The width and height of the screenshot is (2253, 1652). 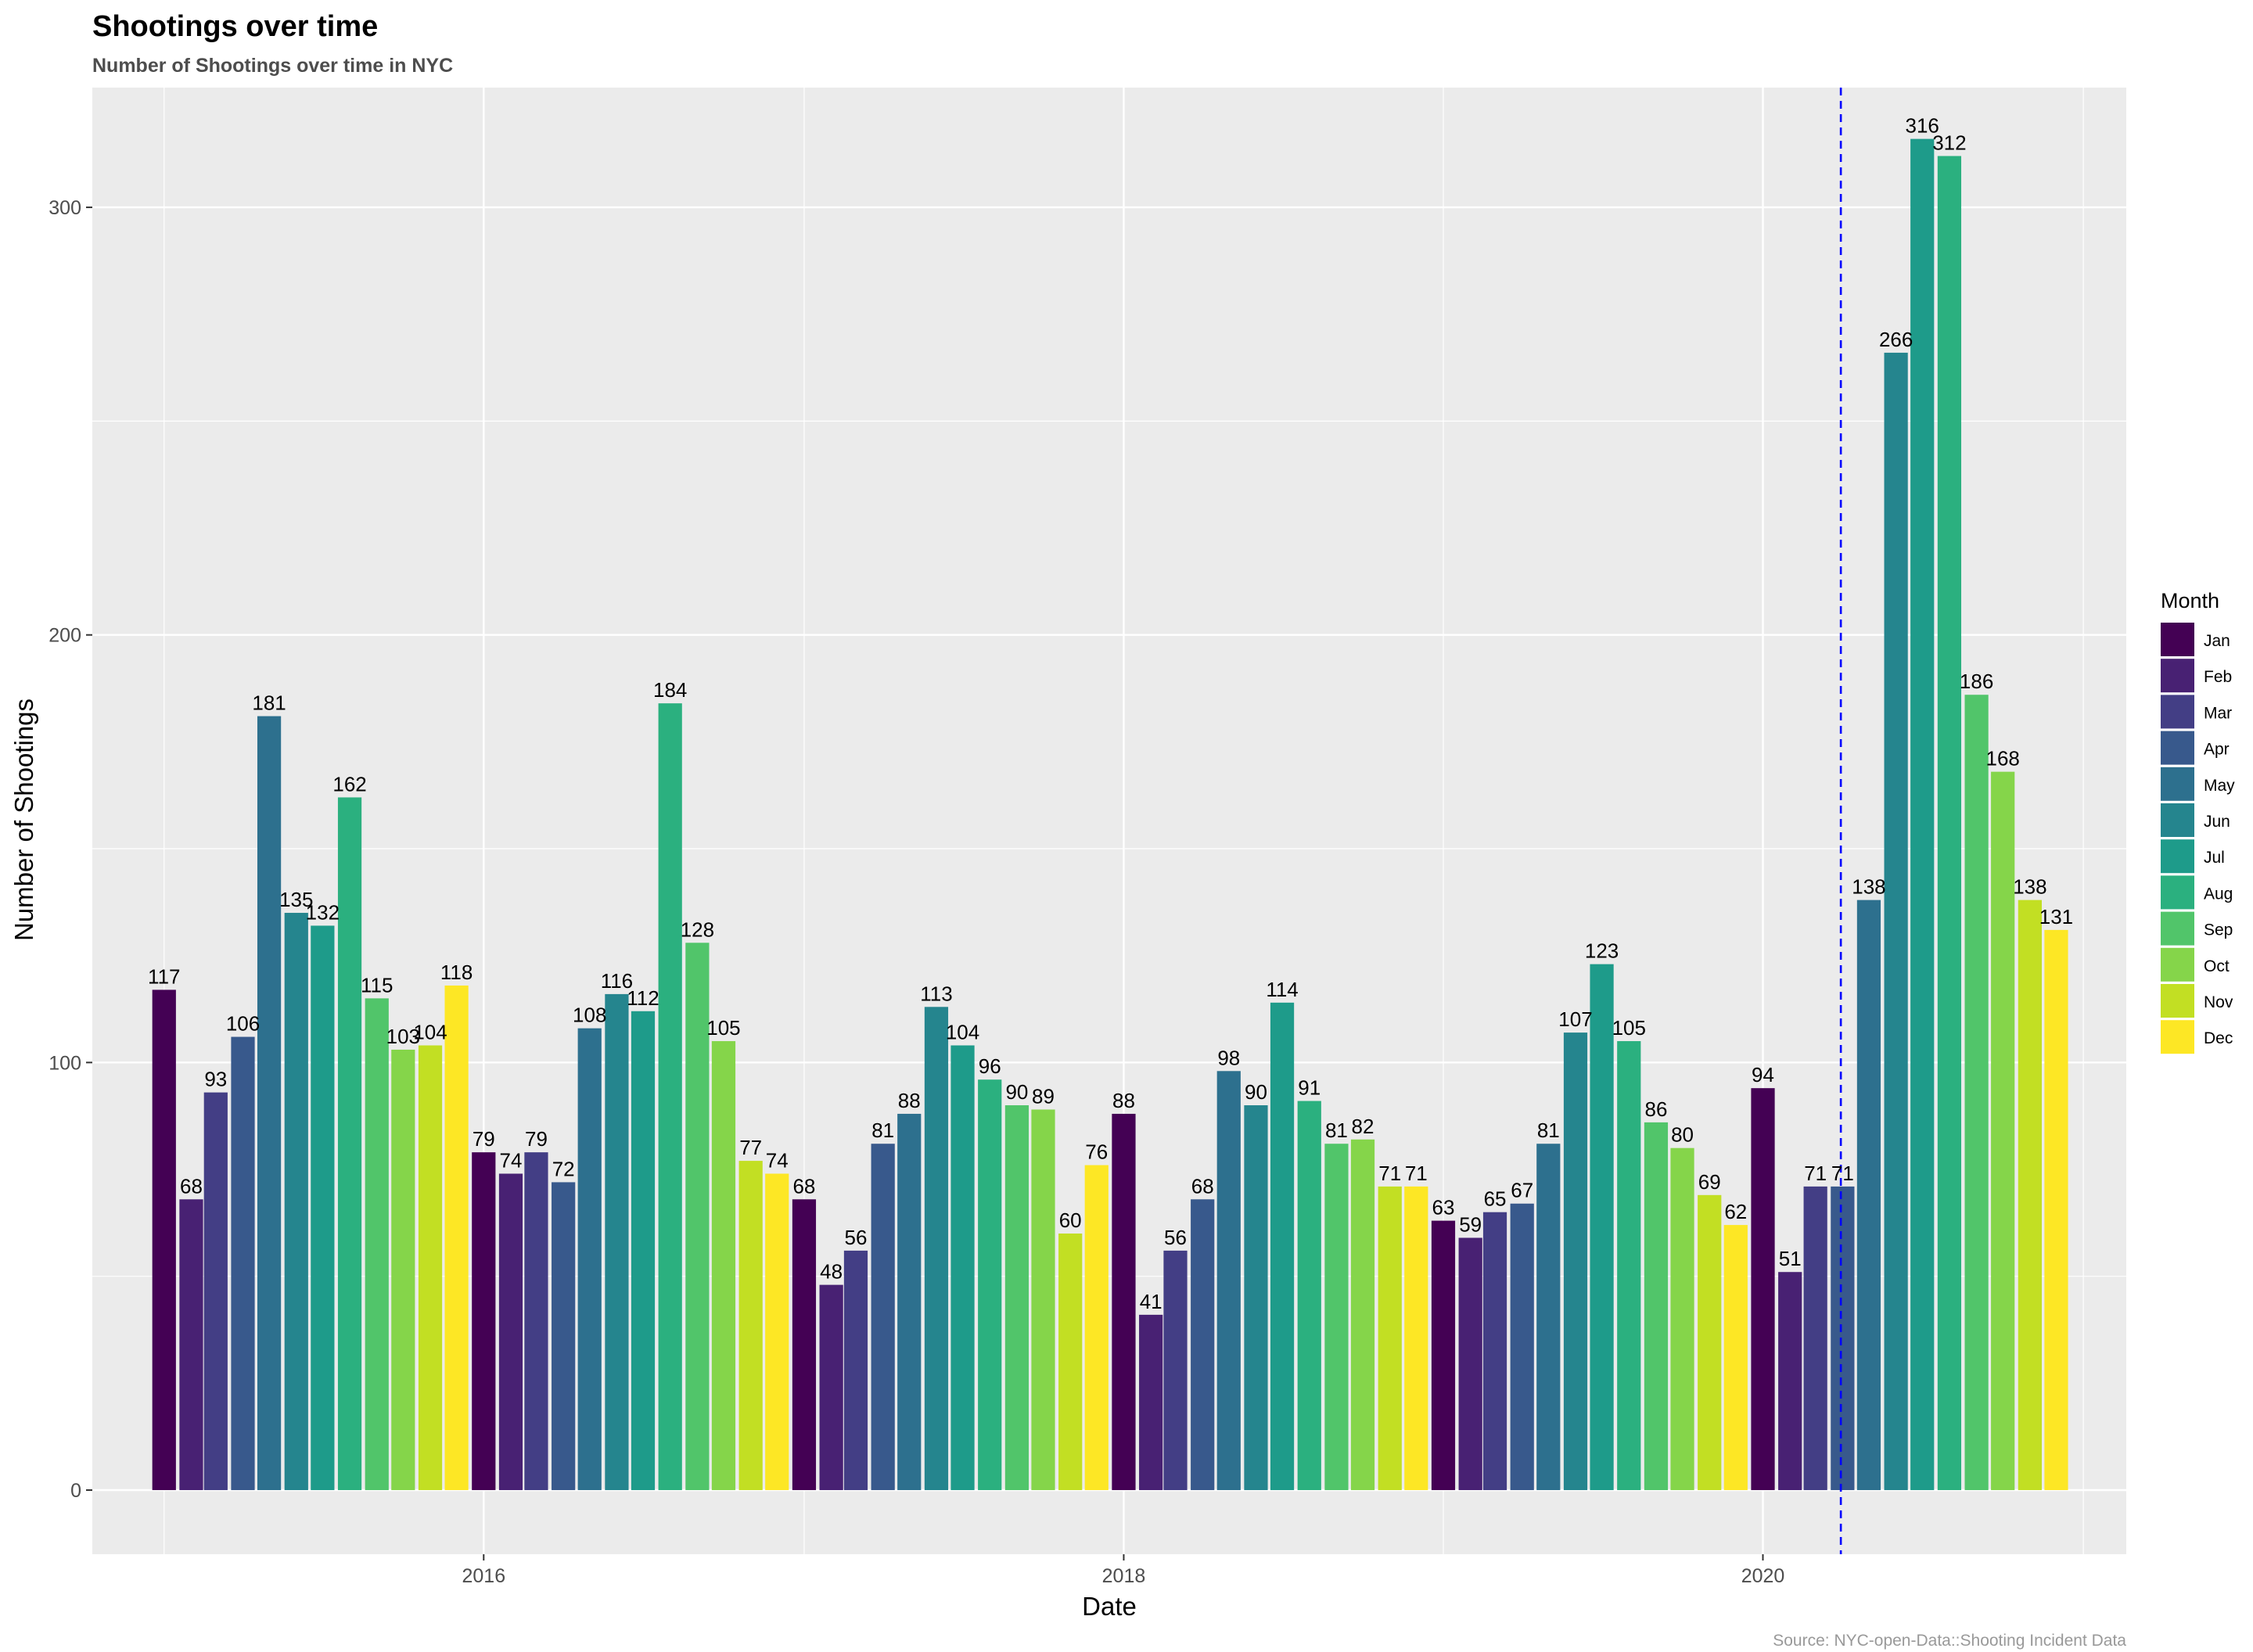 I want to click on data-label: 60, so click(x=1070, y=1220).